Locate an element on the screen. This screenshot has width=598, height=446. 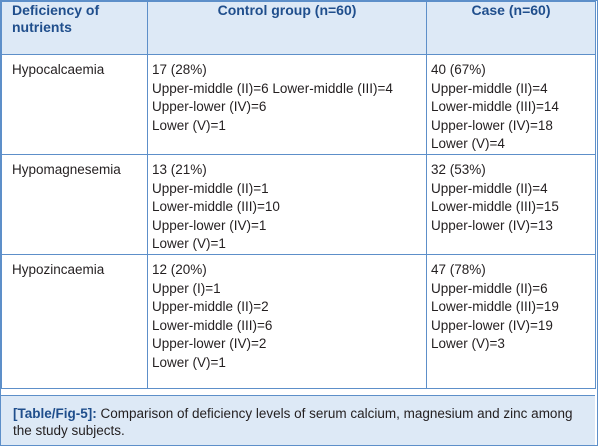
case-value-line: Upper-lower (IV)=18 is located at coordinates (492, 125).